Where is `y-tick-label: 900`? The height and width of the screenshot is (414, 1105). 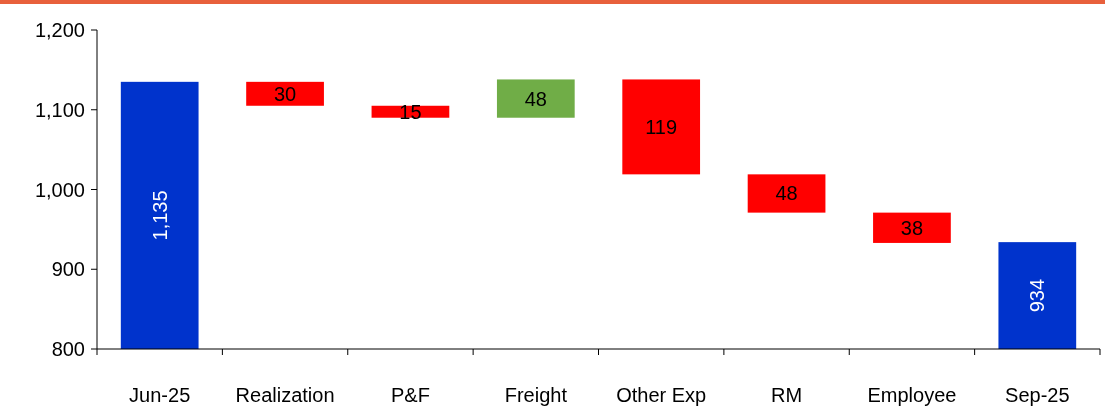
y-tick-label: 900 is located at coordinates (68, 269).